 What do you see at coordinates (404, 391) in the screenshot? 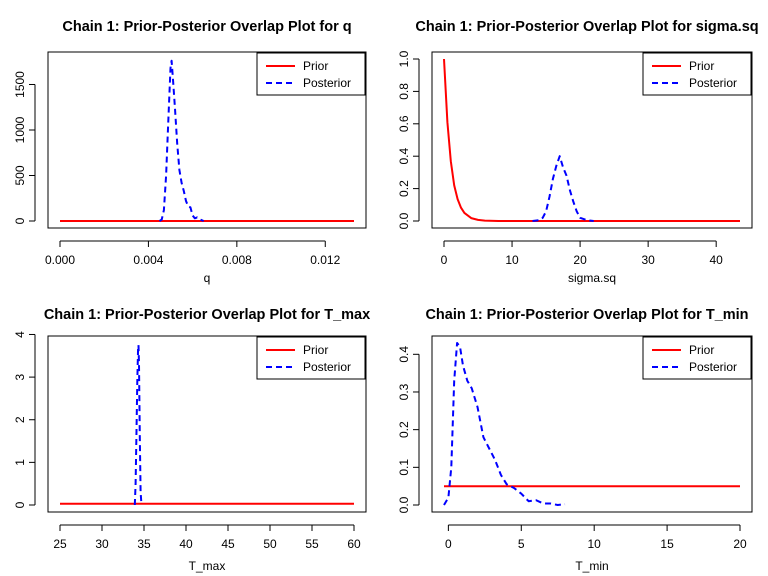
I see `y-tick-label: 0.3` at bounding box center [404, 391].